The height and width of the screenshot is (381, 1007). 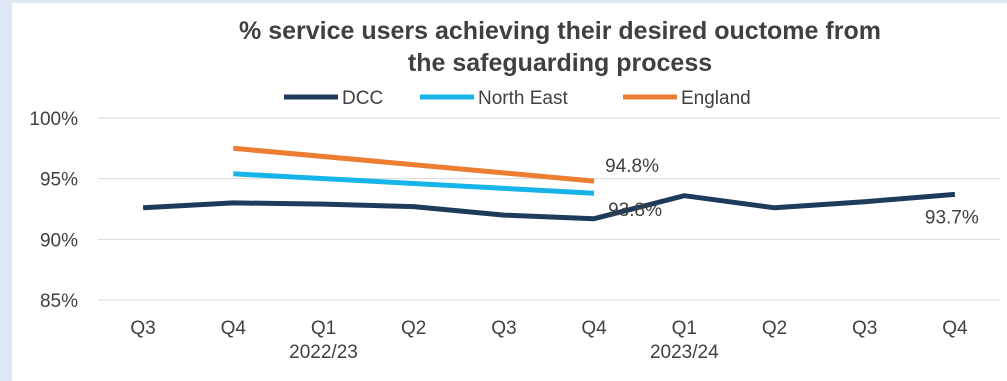 What do you see at coordinates (632, 166) in the screenshot?
I see `data-label: 94.8%` at bounding box center [632, 166].